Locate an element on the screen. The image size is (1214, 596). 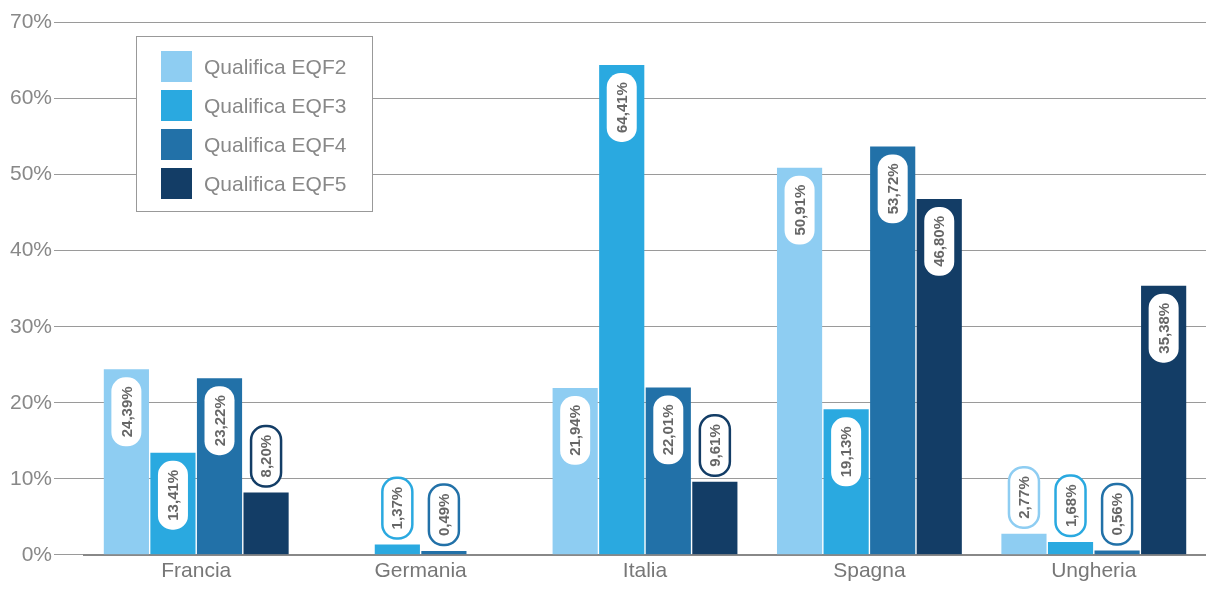
data-label: 22,01% is located at coordinates (668, 430).